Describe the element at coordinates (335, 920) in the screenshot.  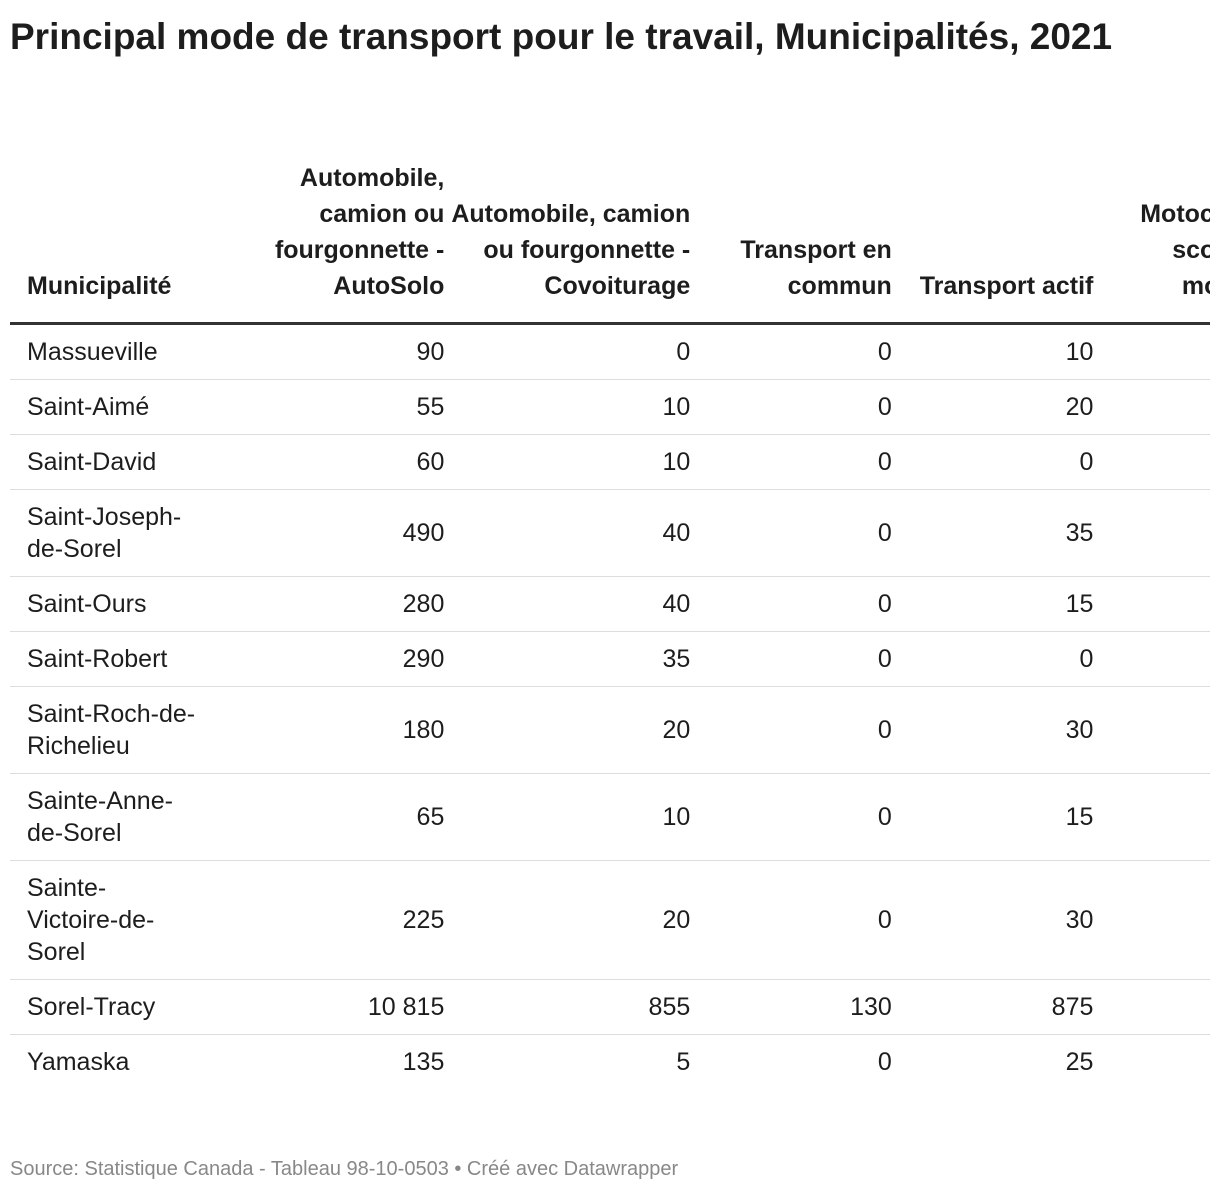
I see `autosolo-cell: 225` at that location.